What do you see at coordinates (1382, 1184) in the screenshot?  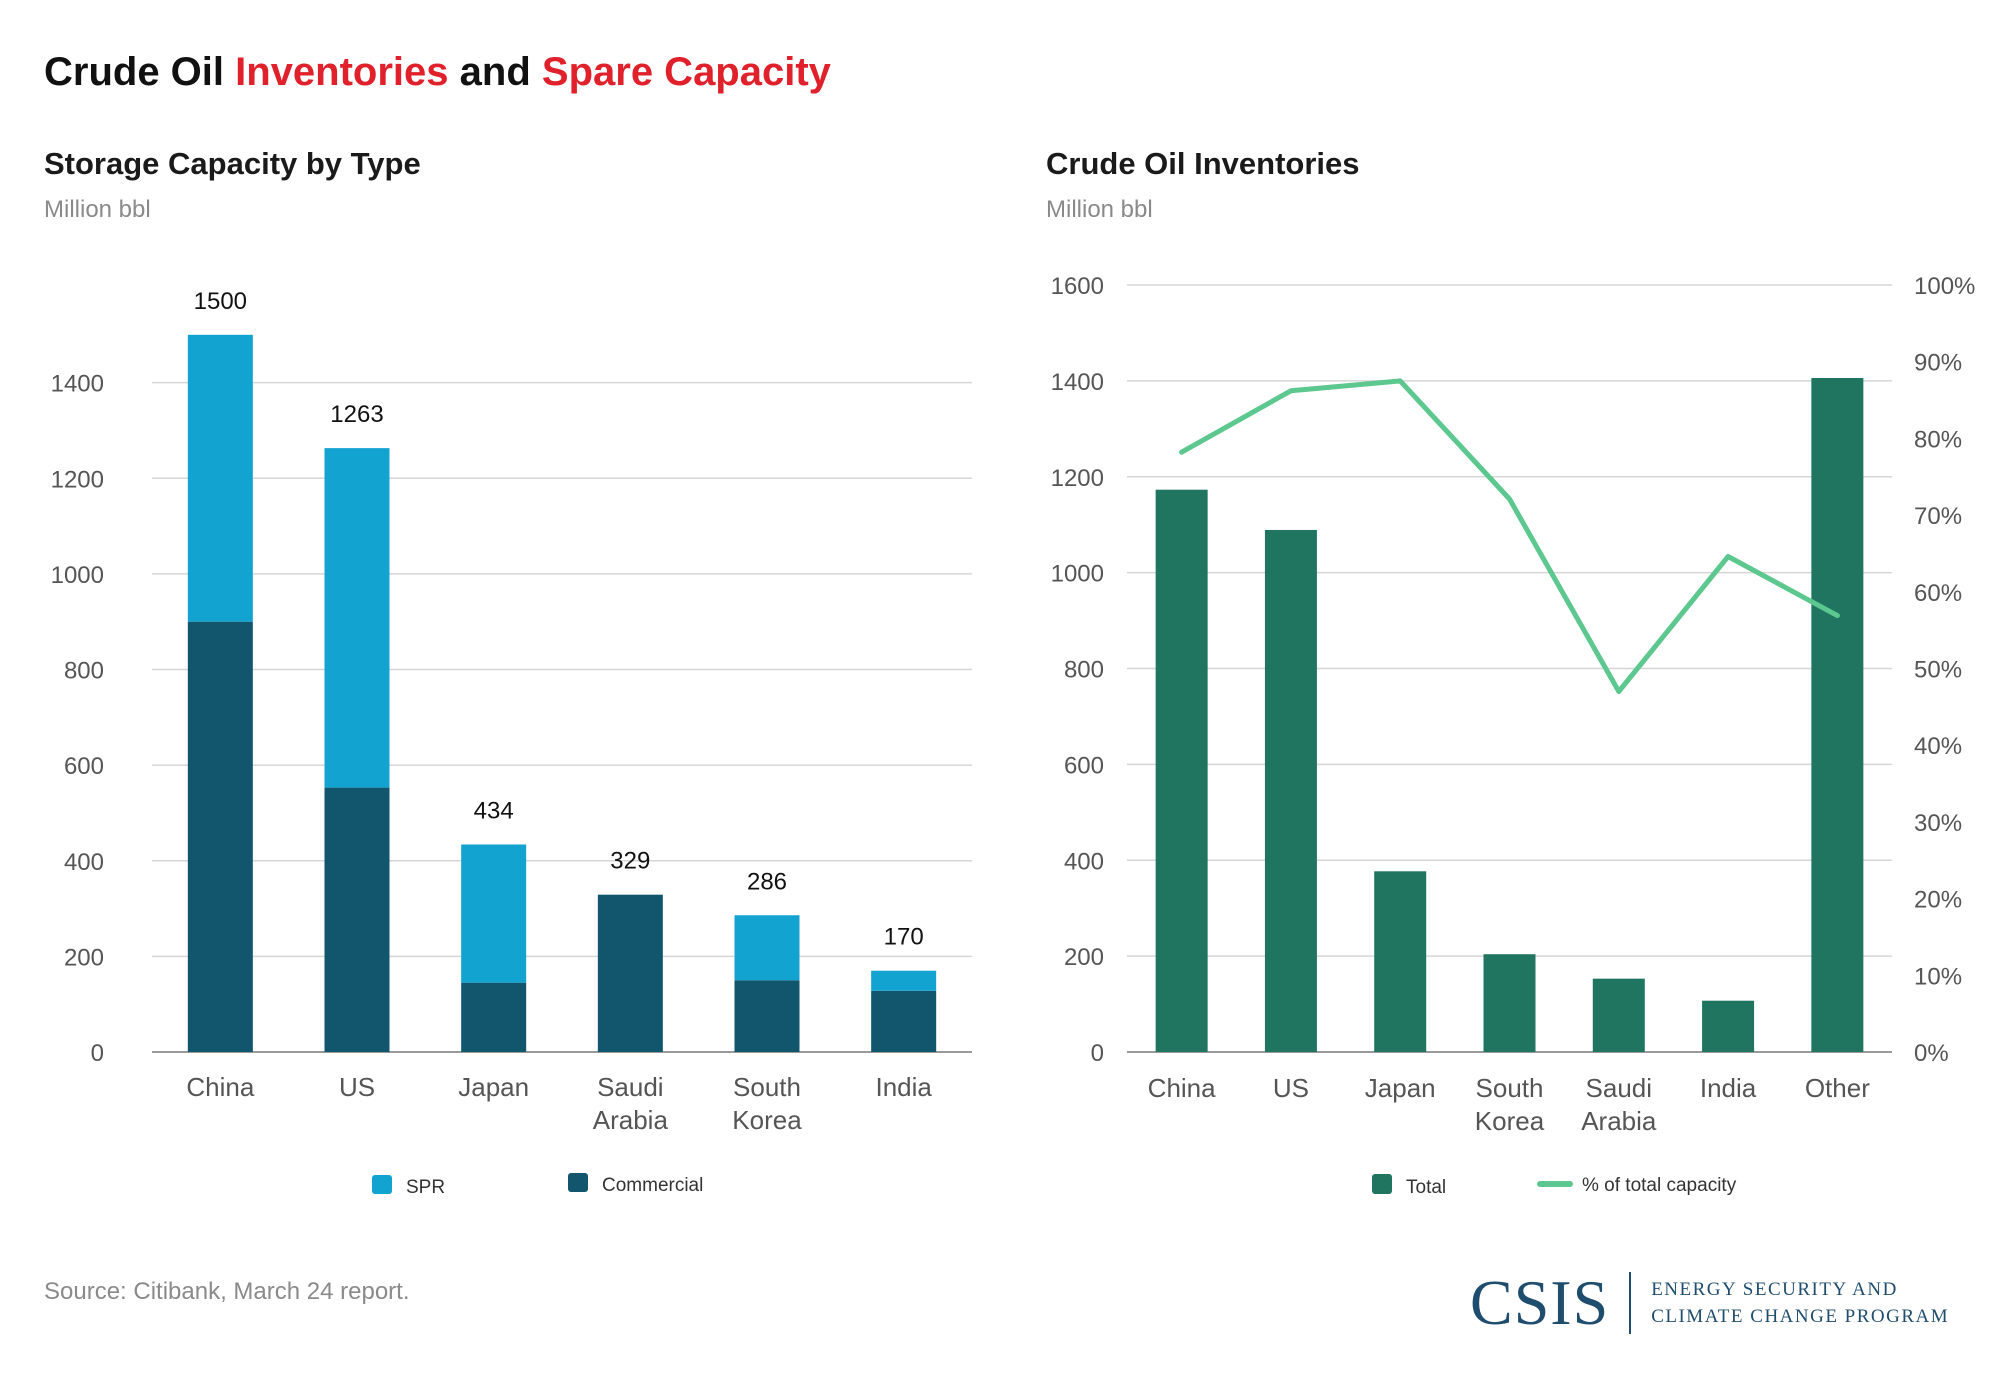 I see `inventories-legend-swatch-total` at bounding box center [1382, 1184].